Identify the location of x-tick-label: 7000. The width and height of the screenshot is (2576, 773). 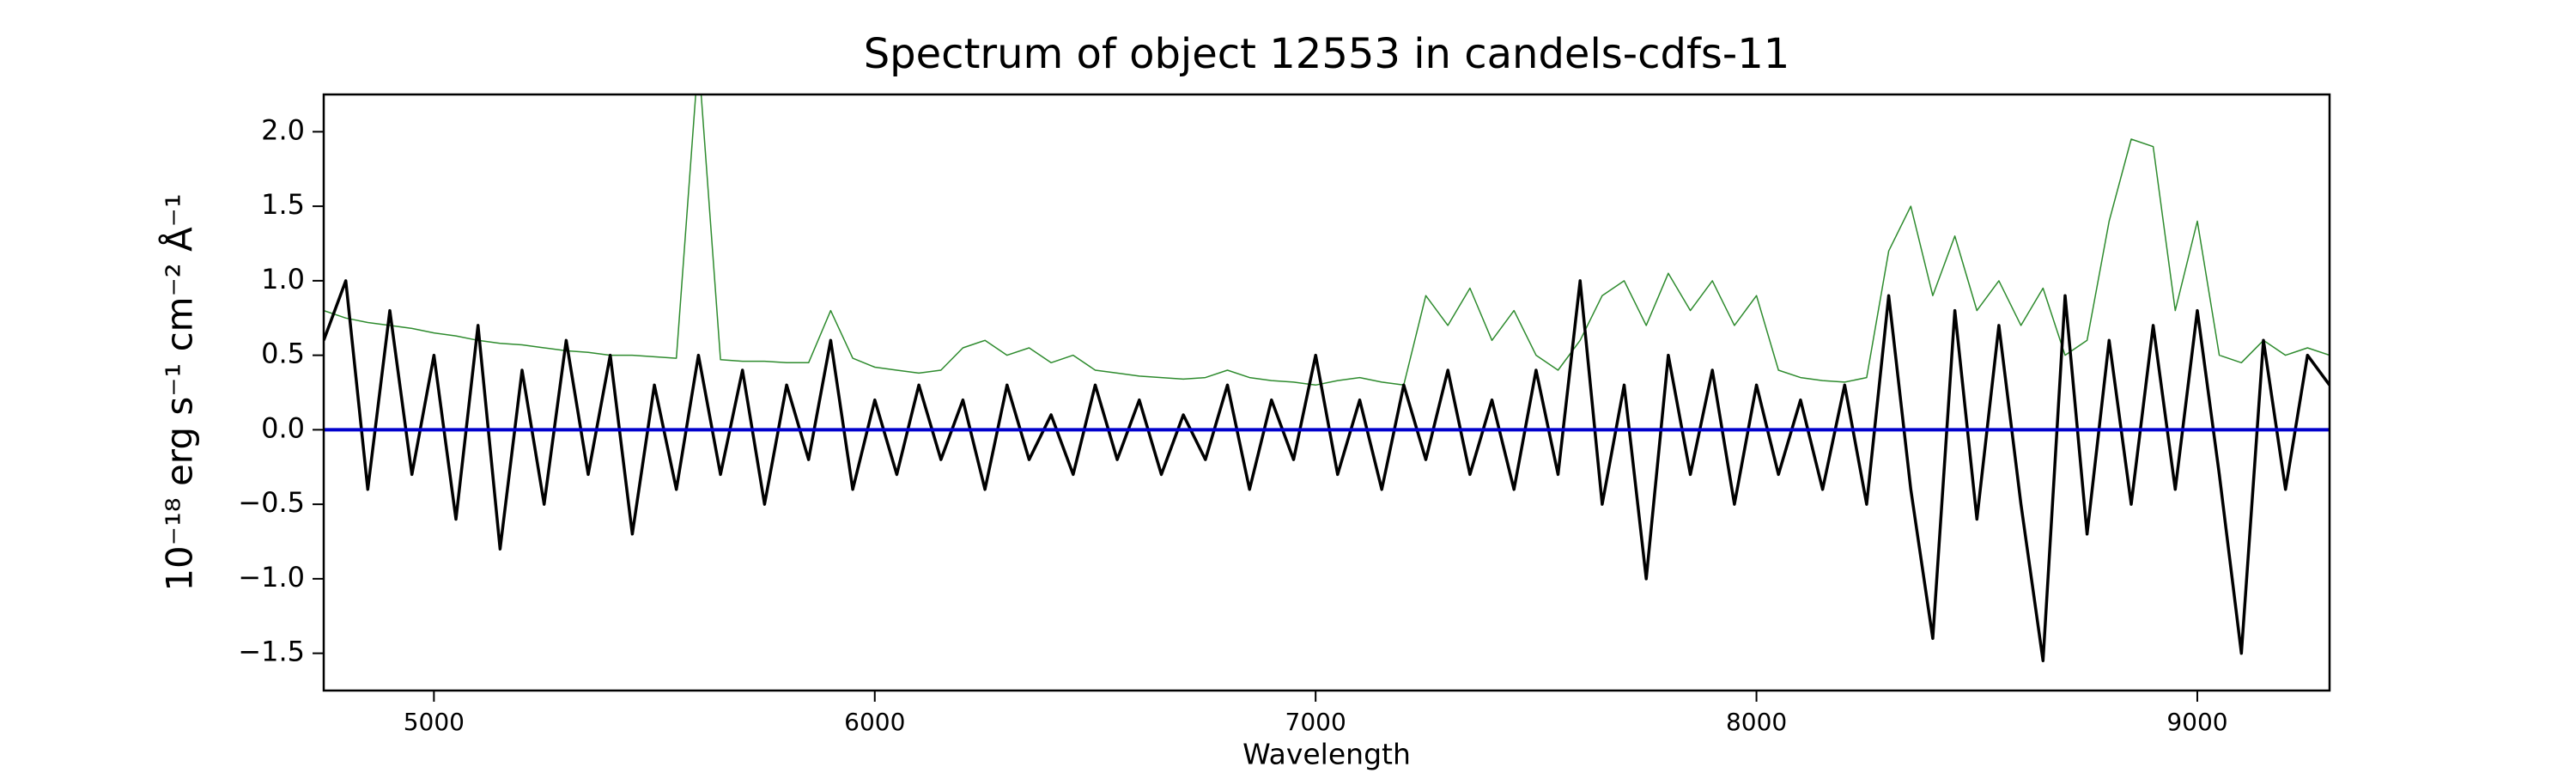
(1316, 722).